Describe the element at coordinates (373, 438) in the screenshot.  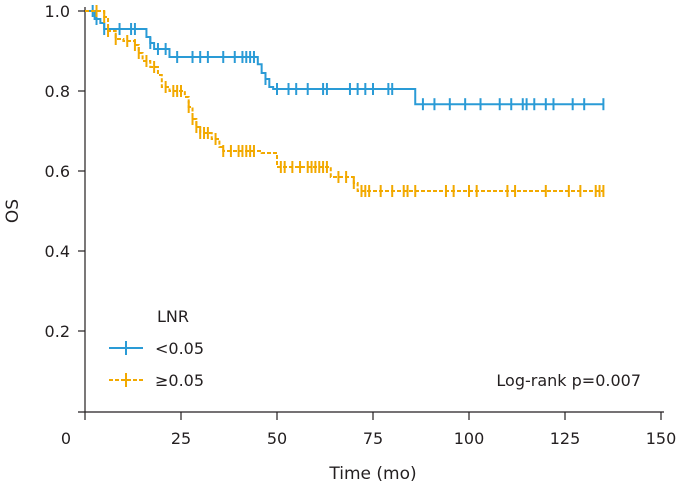
I see `x-tick-label: 75` at that location.